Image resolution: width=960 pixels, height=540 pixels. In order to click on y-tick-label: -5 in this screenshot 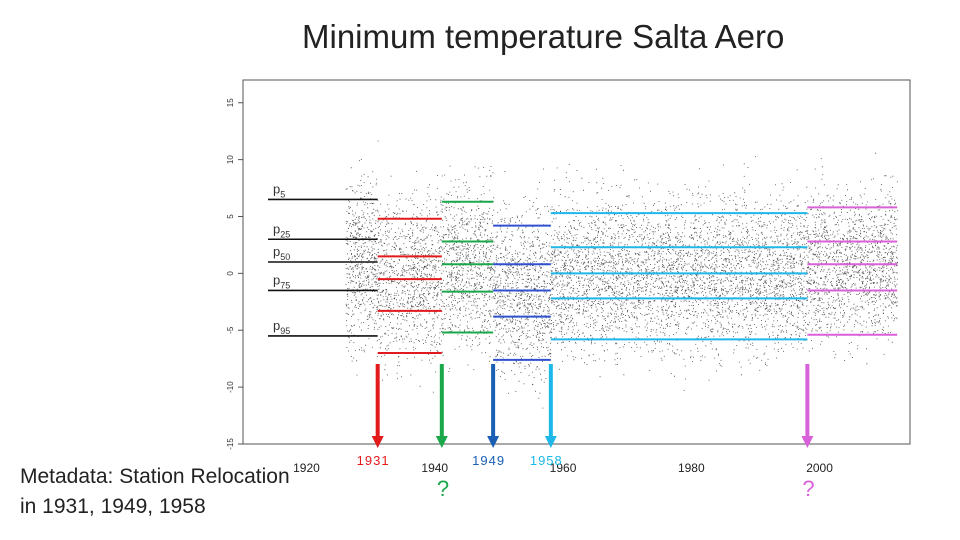, I will do `click(230, 330)`.